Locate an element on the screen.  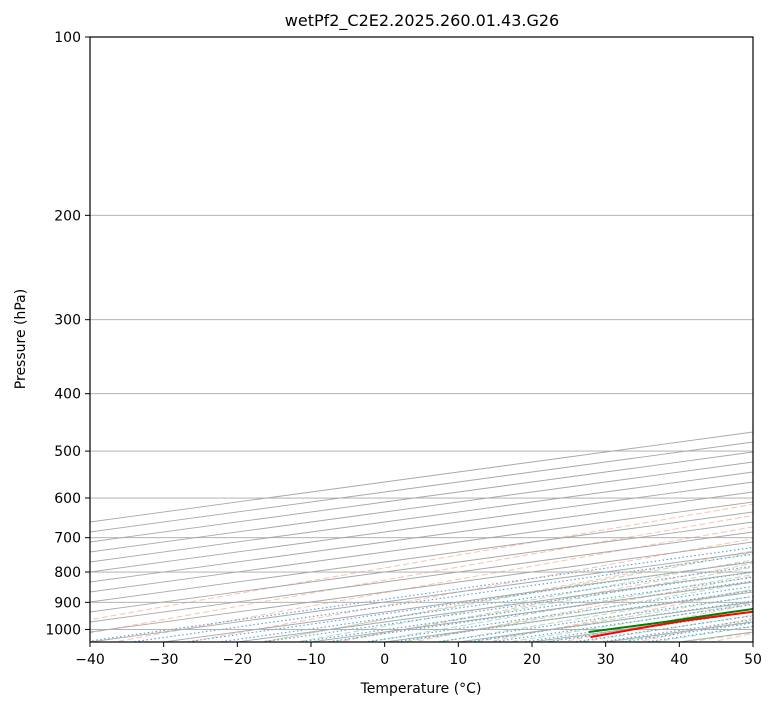
y-tick-label: 900 is located at coordinates (67, 603).